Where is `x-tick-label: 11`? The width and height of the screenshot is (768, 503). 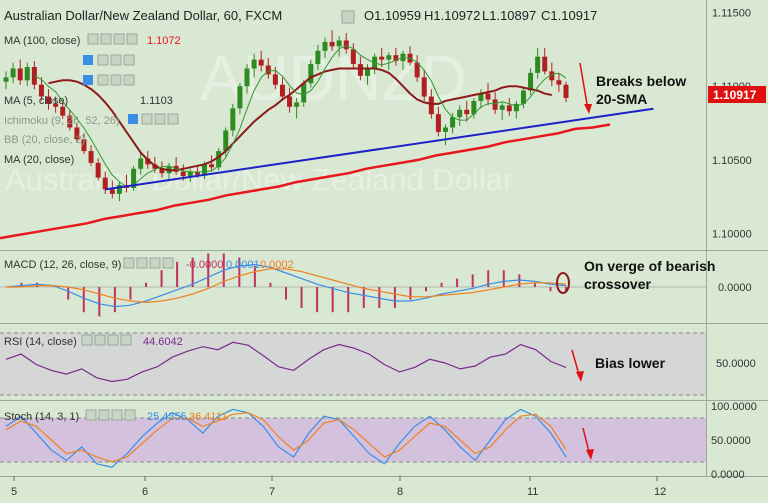 x-tick-label: 11 is located at coordinates (532, 492).